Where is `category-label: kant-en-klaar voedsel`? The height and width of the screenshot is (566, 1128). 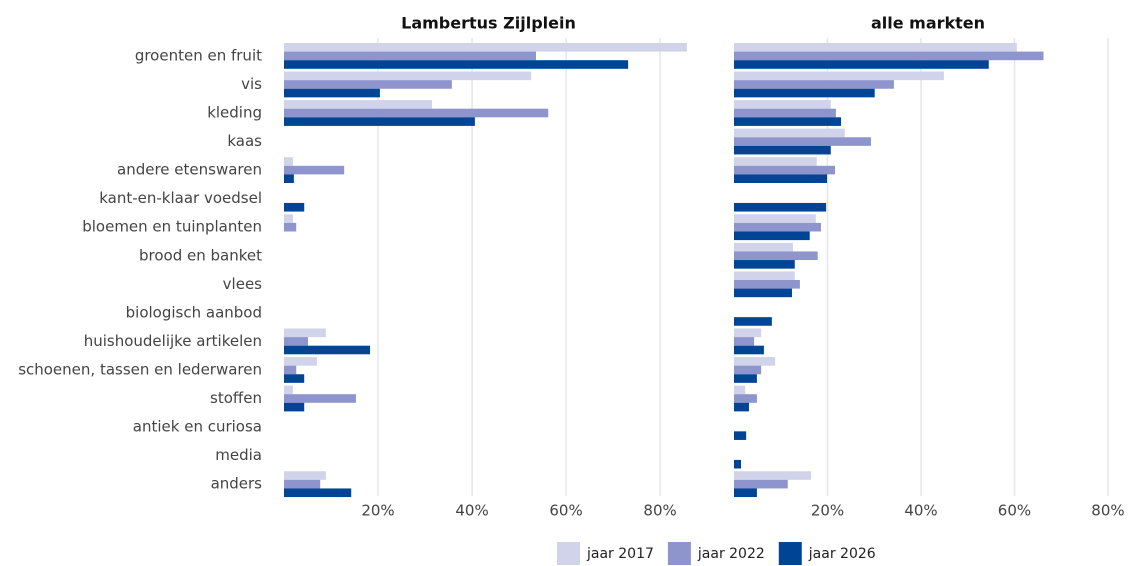
category-label: kant-en-klaar voedsel is located at coordinates (180, 198).